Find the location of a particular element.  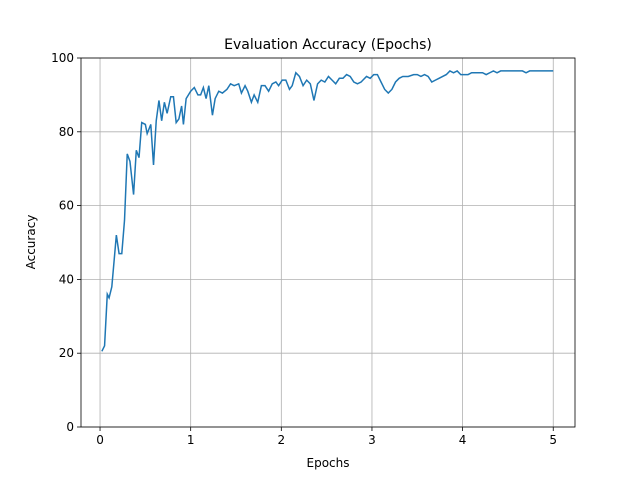

y-tick-label: 80 is located at coordinates (66, 132).